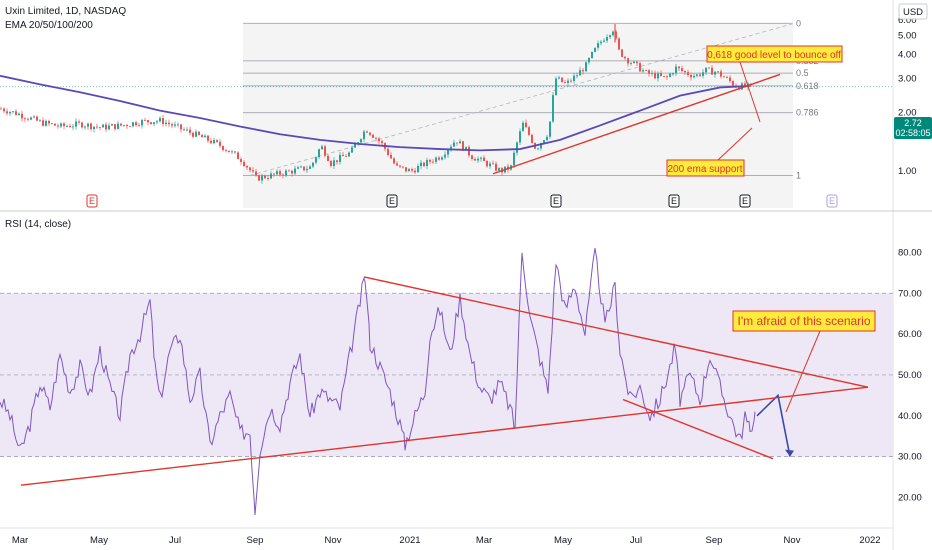 The height and width of the screenshot is (550, 932). I want to click on annotation-box-fib, so click(774, 54).